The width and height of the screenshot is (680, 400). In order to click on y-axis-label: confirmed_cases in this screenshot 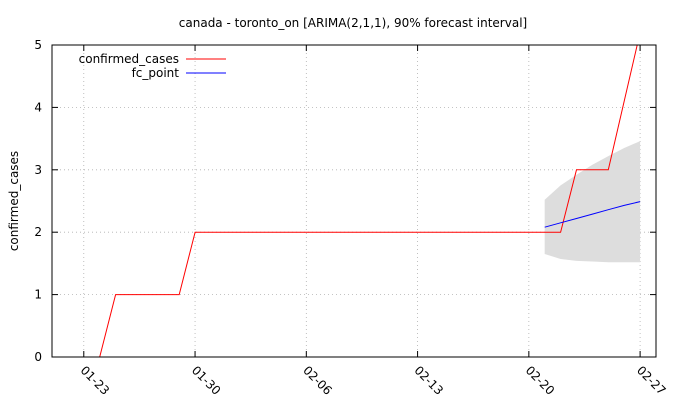, I will do `click(14, 201)`.